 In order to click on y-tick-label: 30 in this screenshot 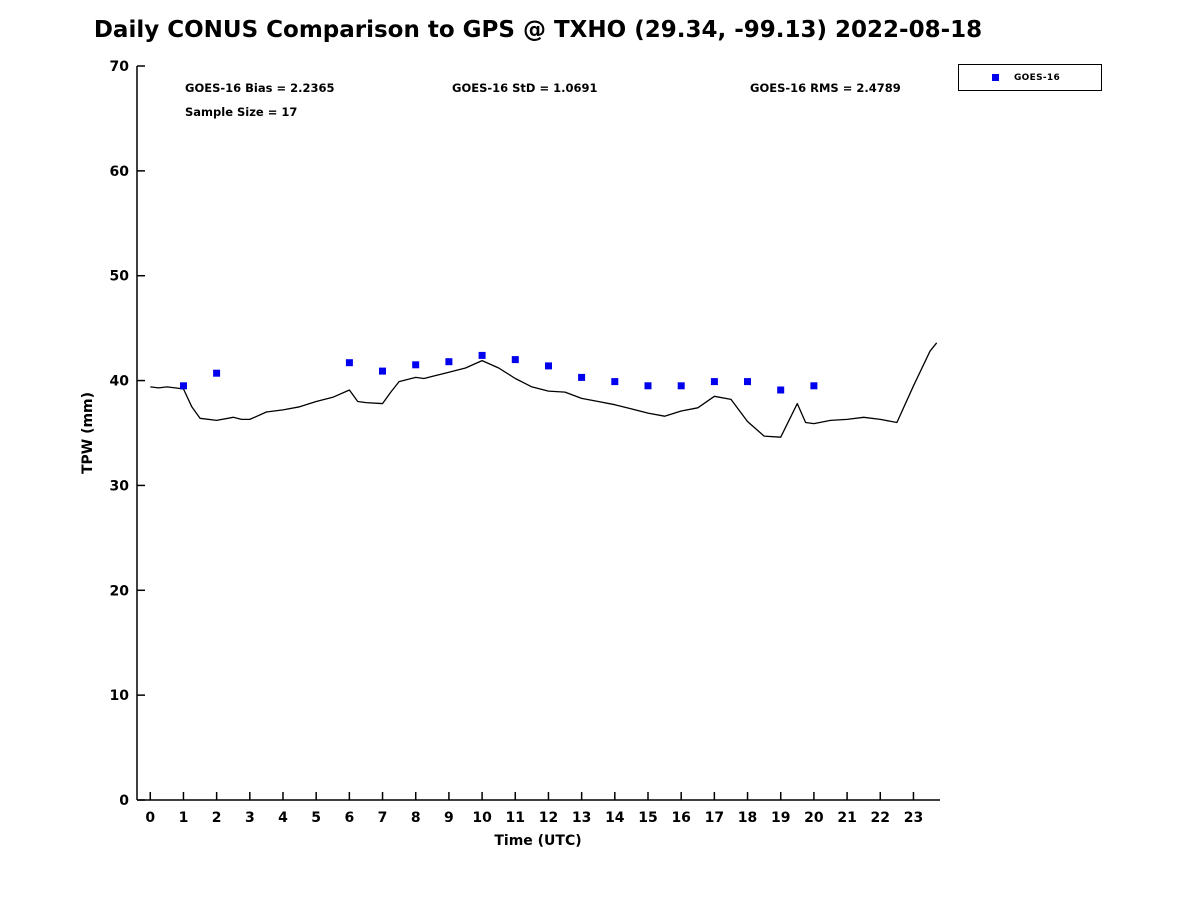, I will do `click(120, 486)`.